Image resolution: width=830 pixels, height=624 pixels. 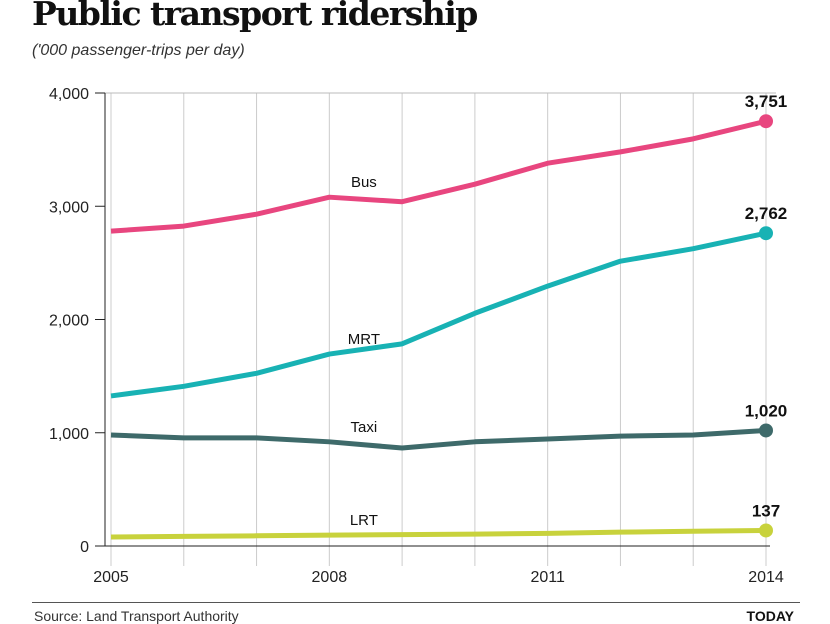 I want to click on y-tick-label: 1,000, so click(x=69, y=434).